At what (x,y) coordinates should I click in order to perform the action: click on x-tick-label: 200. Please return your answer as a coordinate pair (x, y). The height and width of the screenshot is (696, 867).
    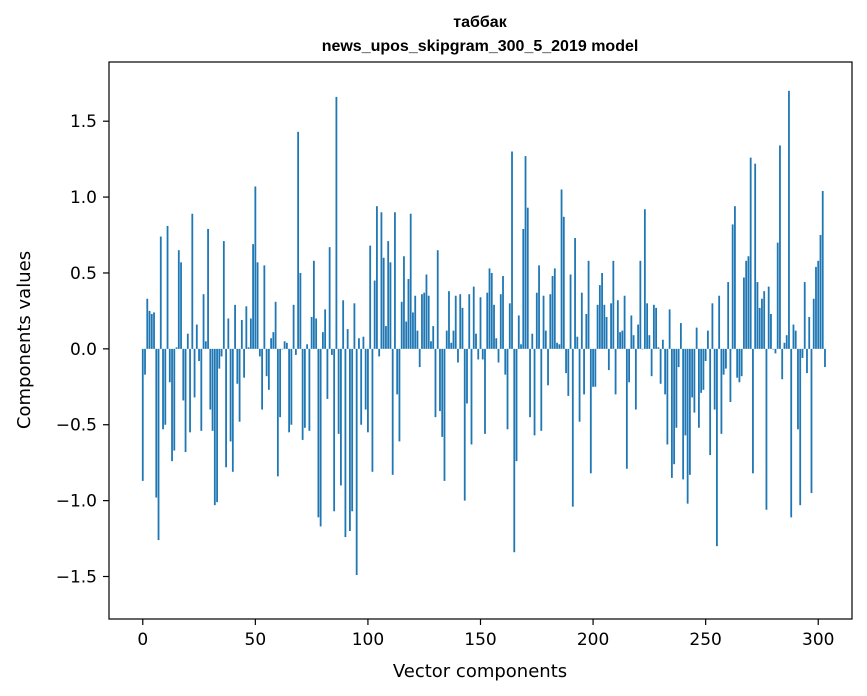
    Looking at the image, I should click on (593, 640).